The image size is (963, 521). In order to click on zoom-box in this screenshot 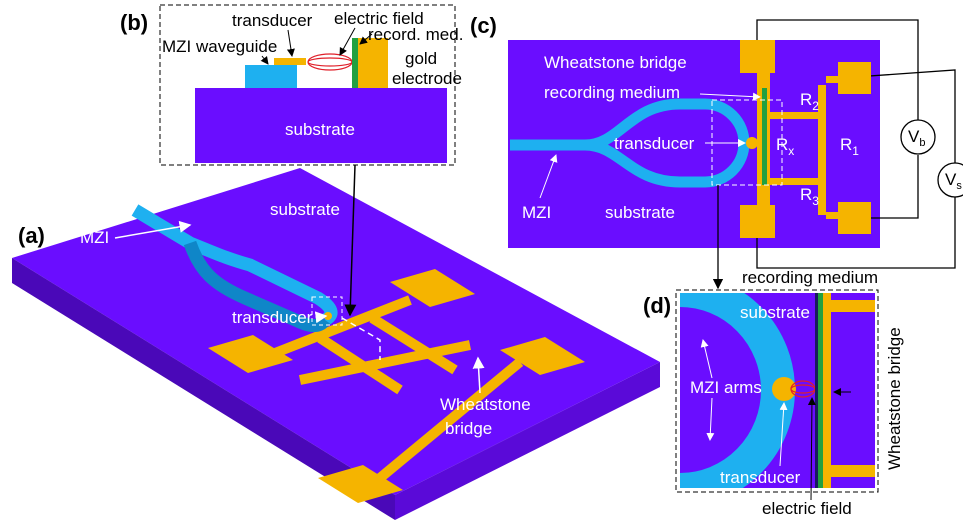, I will do `click(327, 311)`.